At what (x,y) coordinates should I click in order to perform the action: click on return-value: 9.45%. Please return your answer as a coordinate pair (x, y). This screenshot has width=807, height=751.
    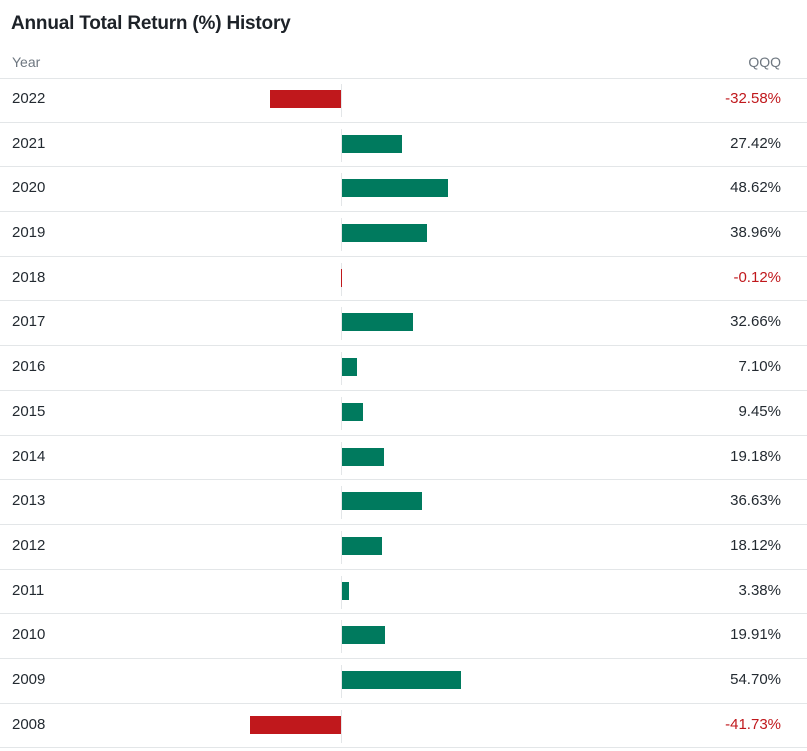
    Looking at the image, I should click on (759, 411).